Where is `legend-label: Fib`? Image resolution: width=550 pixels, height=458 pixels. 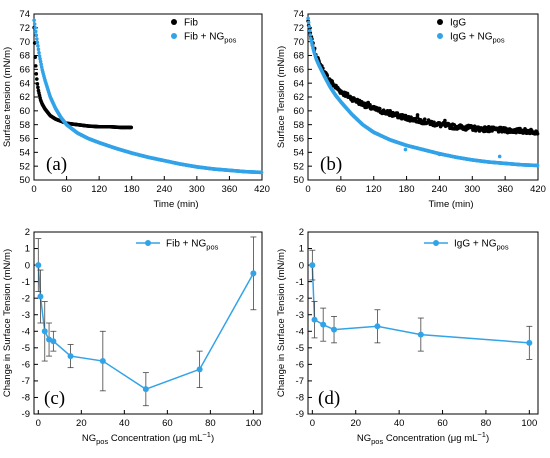
legend-label: Fib is located at coordinates (191, 23).